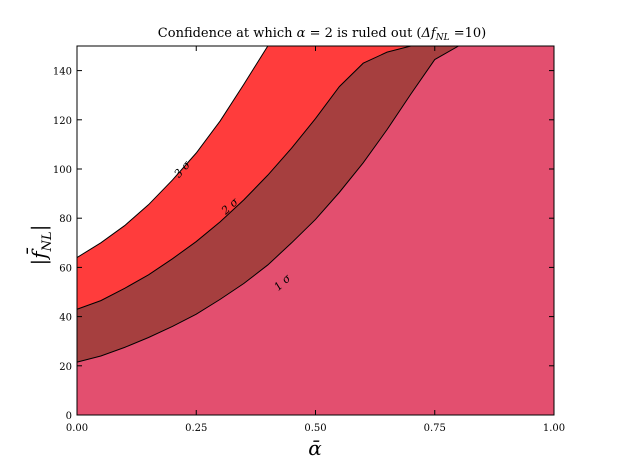  Describe the element at coordinates (65, 219) in the screenshot. I see `y-tick-label: 80` at that location.